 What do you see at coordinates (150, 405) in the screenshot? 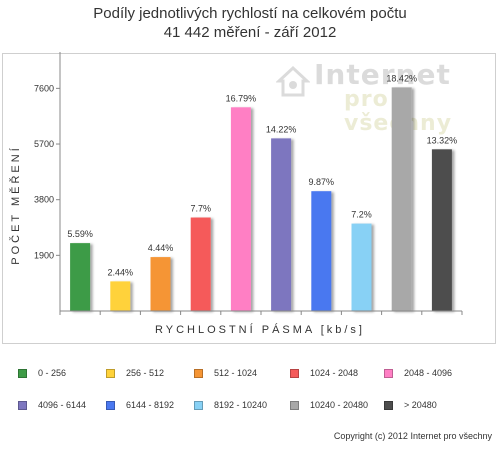
I see `legend-label: 6144 - 8192` at bounding box center [150, 405].